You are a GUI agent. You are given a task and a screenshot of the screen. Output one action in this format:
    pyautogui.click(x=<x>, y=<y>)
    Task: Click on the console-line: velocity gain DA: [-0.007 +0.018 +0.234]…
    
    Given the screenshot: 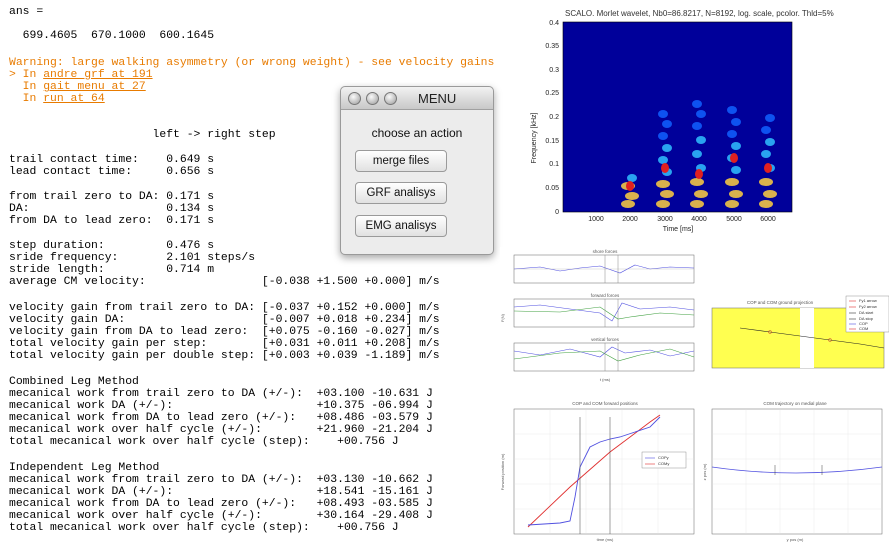 What is the action you would take?
    pyautogui.click(x=224, y=320)
    